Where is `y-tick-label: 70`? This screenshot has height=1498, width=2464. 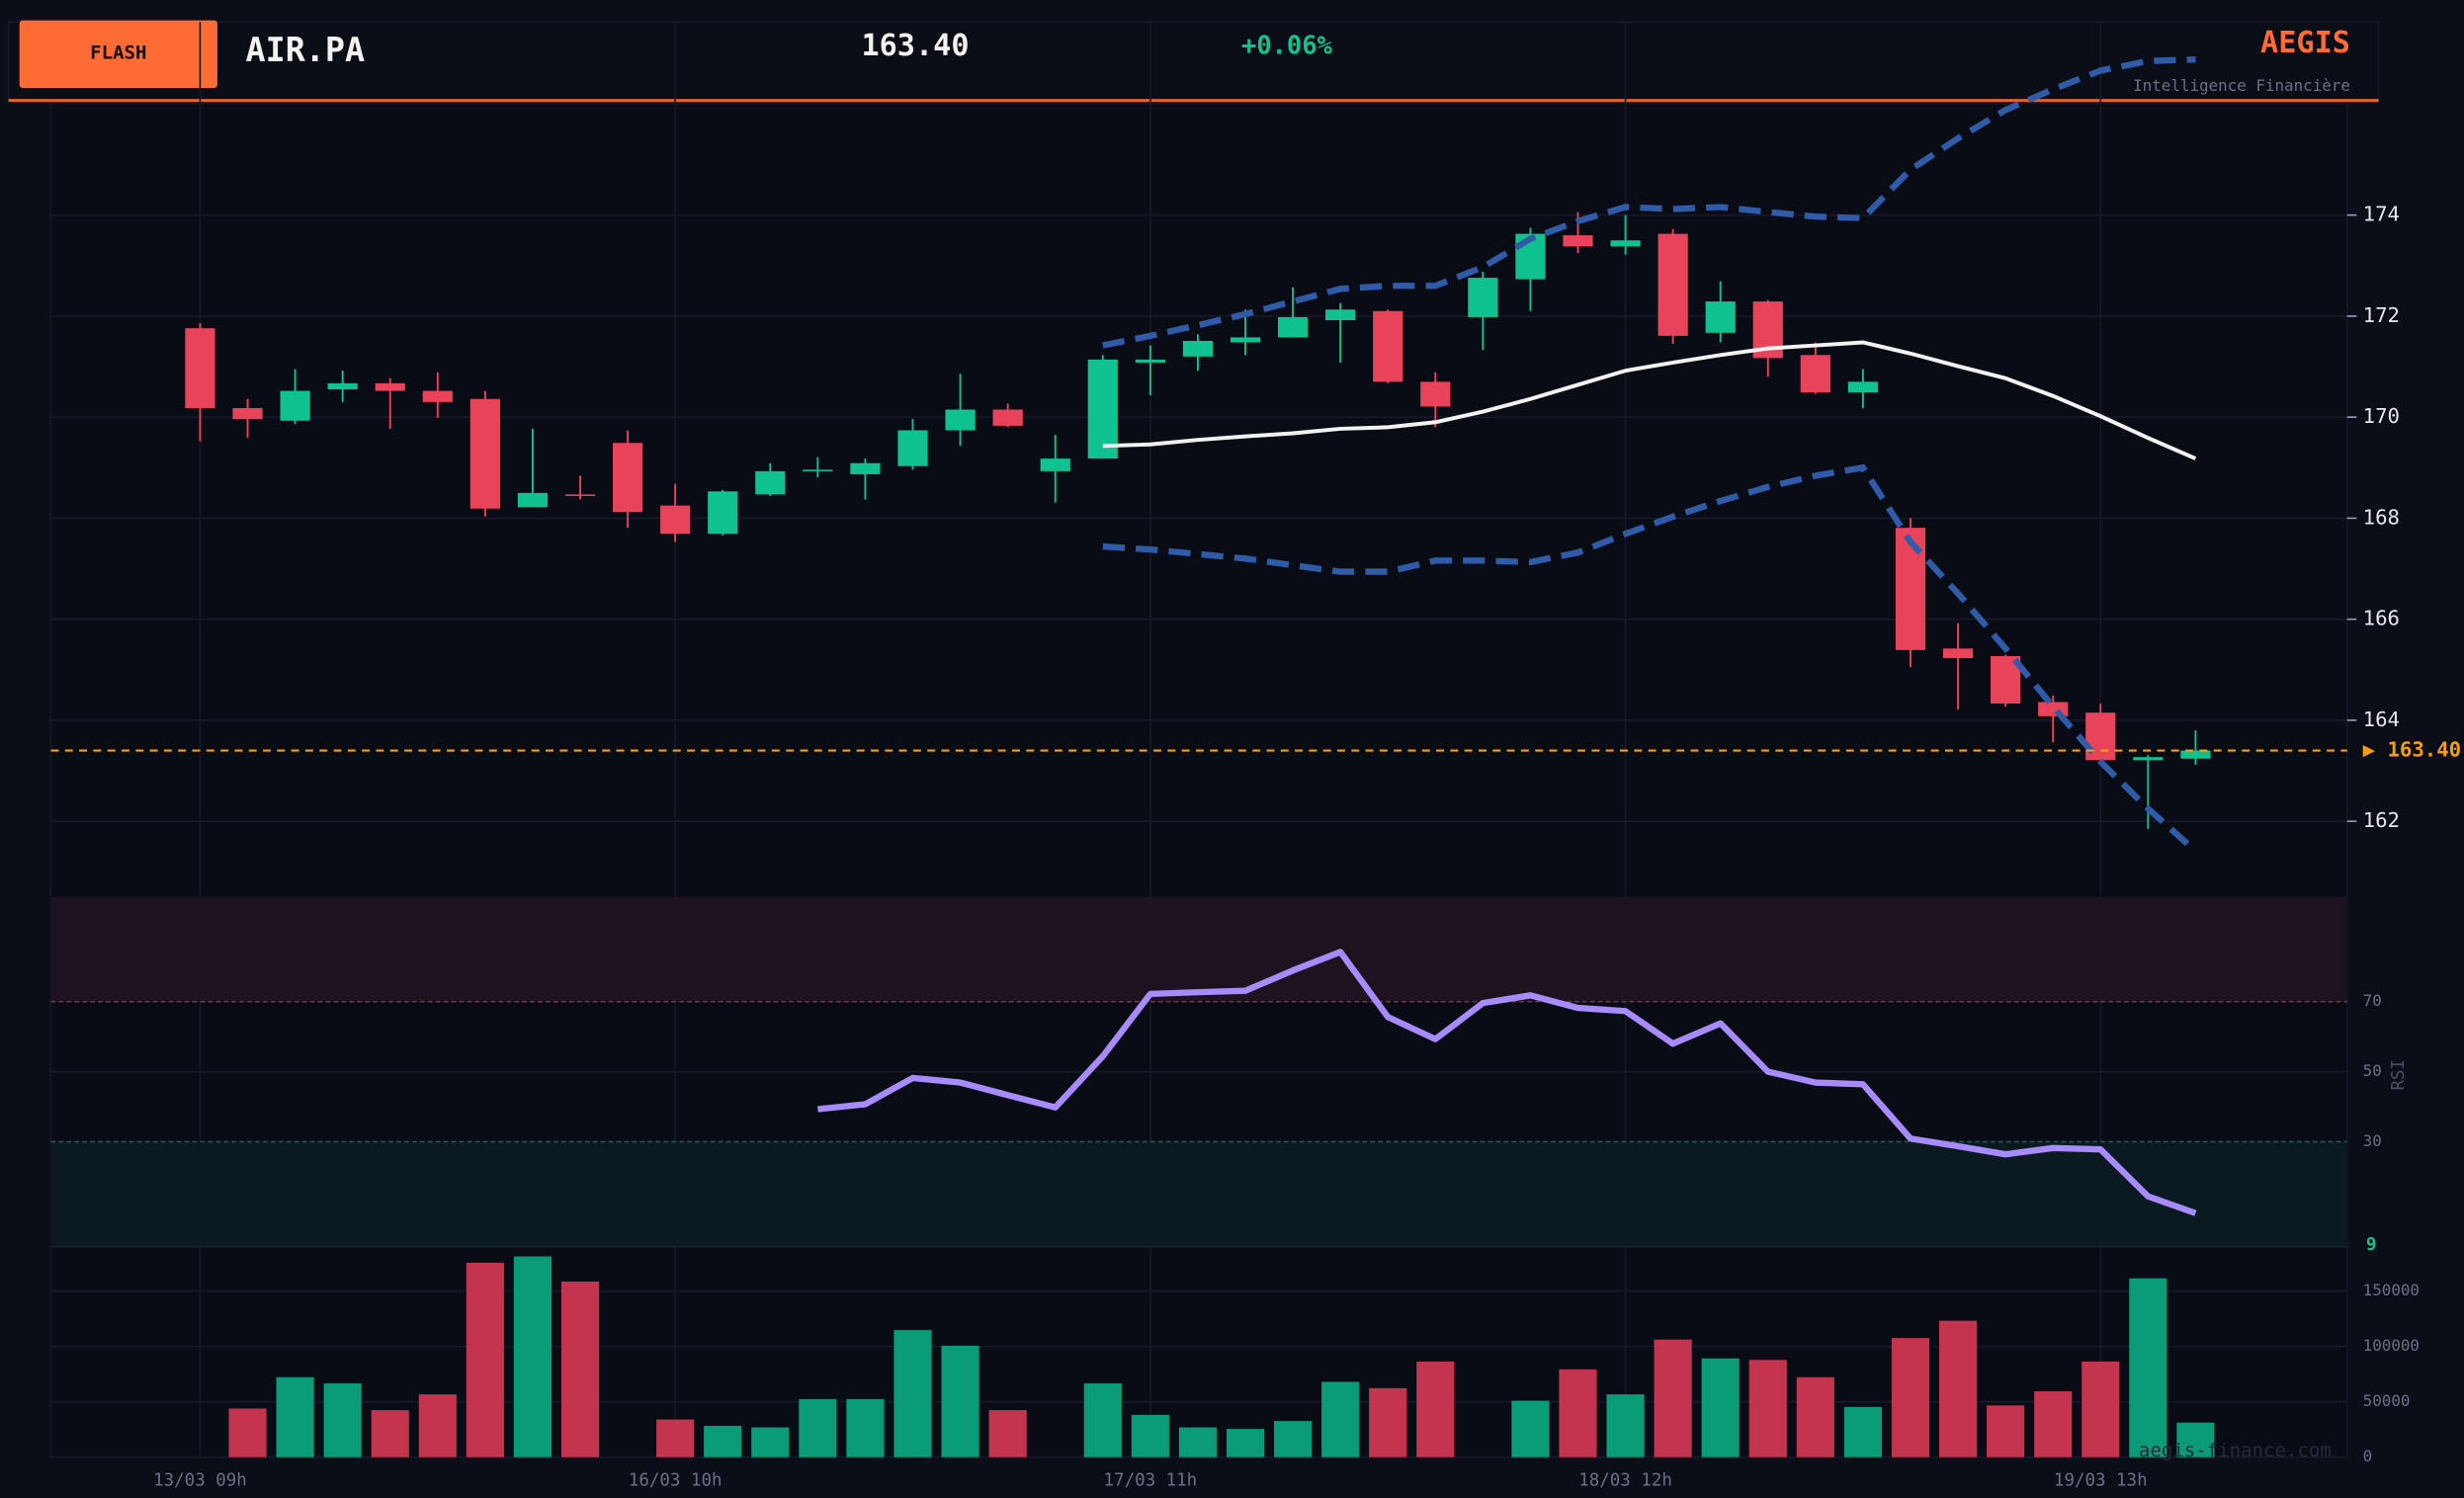
y-tick-label: 70 is located at coordinates (2372, 1000).